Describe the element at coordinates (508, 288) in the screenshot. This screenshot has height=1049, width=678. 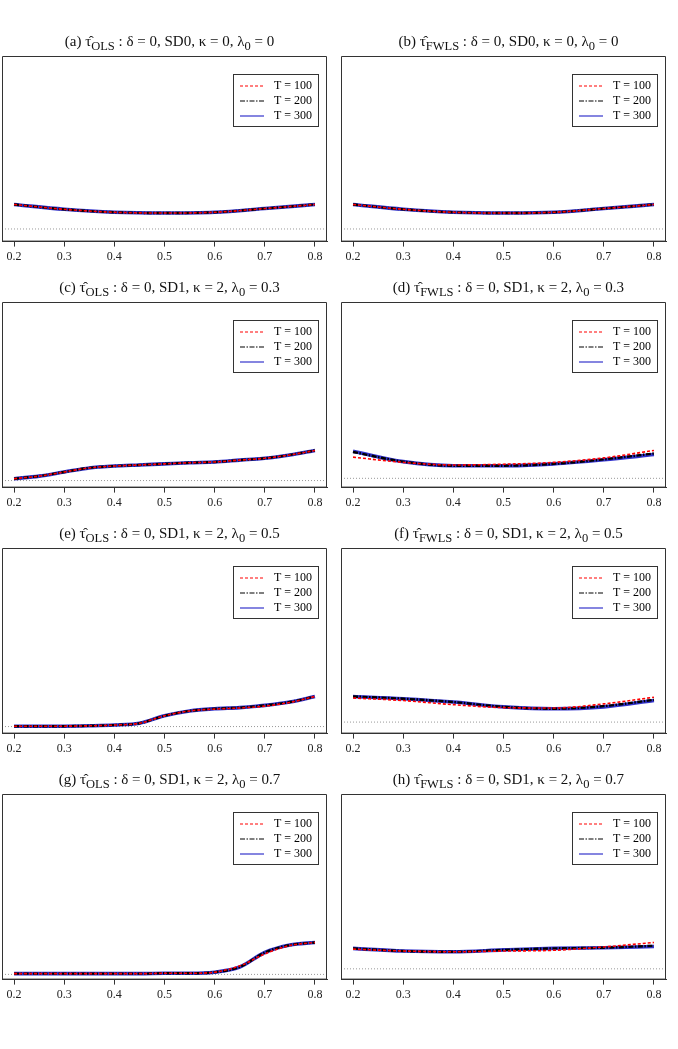
I see `chart-title: (d) τ̂$_{FWLS}$ : δ = 0, SD1, κ = 2, λ$_{0}$ = 0.3` at that location.